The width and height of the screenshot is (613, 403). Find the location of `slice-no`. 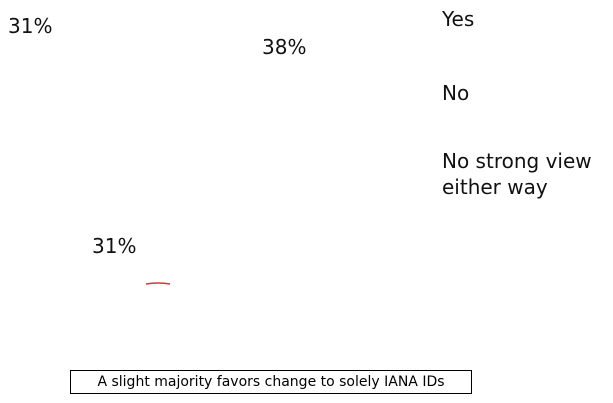

slice-no is located at coordinates (144, 227).